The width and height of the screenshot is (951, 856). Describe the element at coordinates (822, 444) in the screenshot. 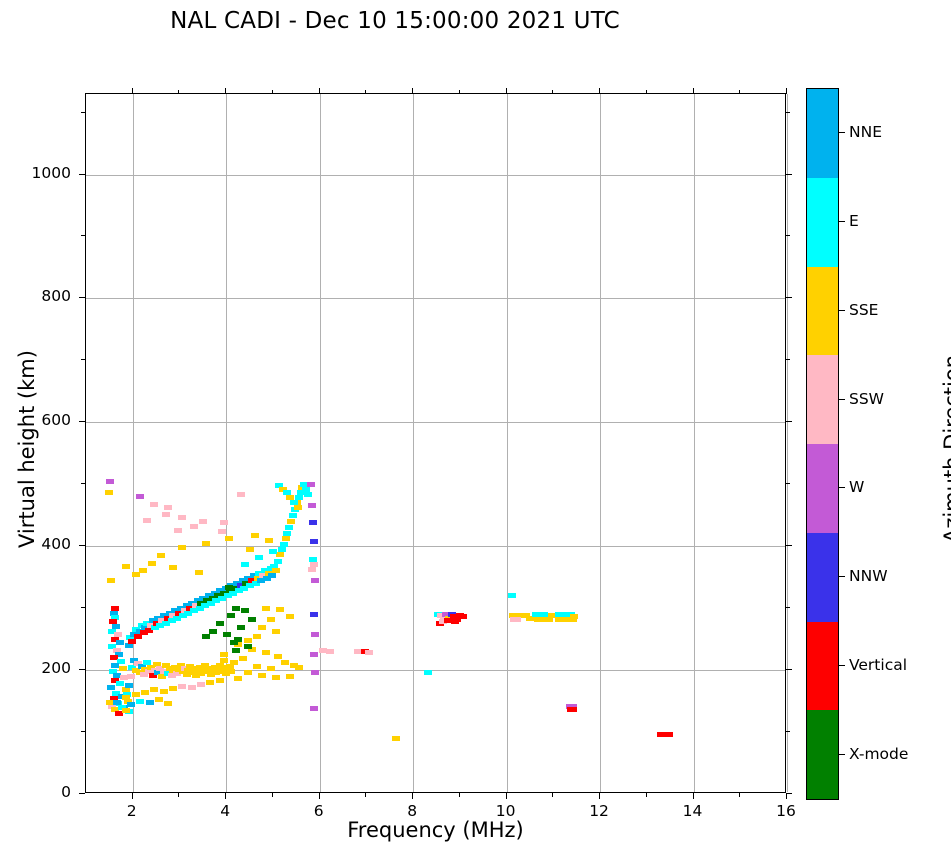

I see `colorbar` at that location.